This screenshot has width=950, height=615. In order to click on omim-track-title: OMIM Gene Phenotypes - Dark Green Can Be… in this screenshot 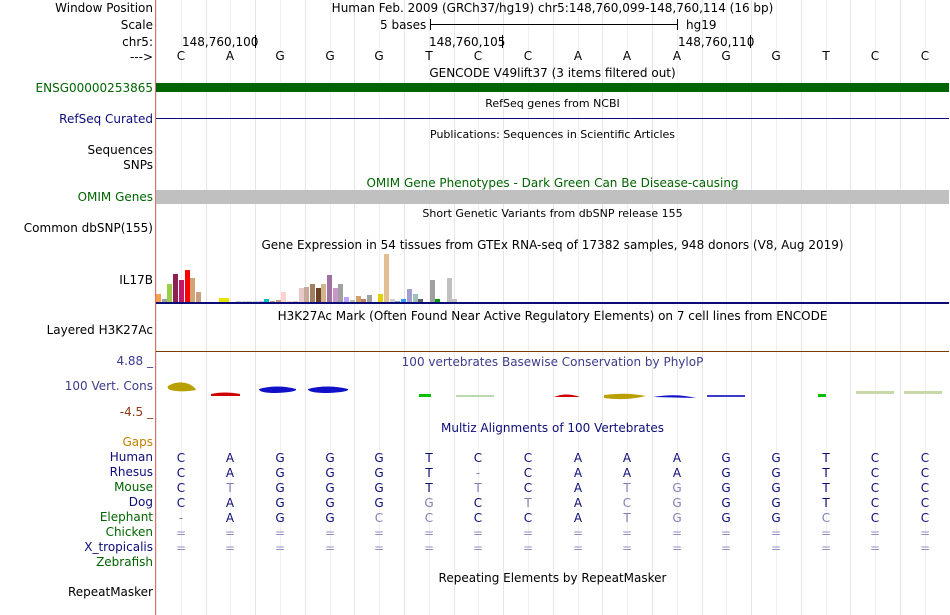, I will do `click(552, 183)`.